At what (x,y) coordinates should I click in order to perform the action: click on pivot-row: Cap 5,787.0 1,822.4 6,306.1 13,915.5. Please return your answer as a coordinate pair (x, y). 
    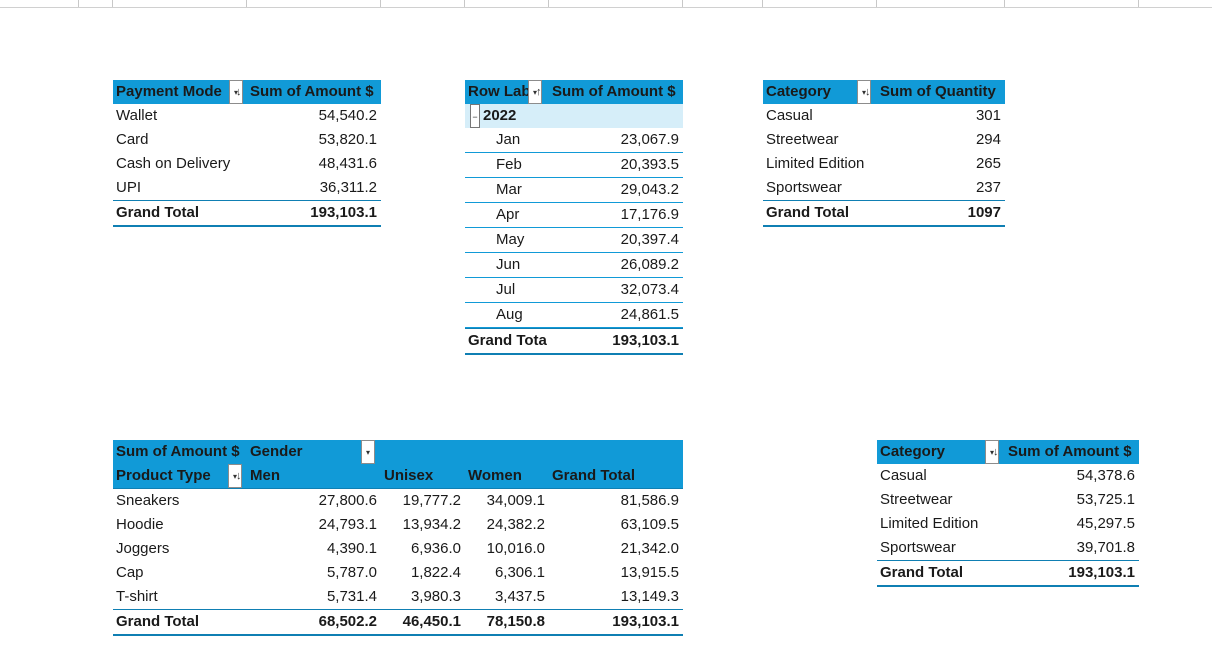
    Looking at the image, I should click on (398, 573).